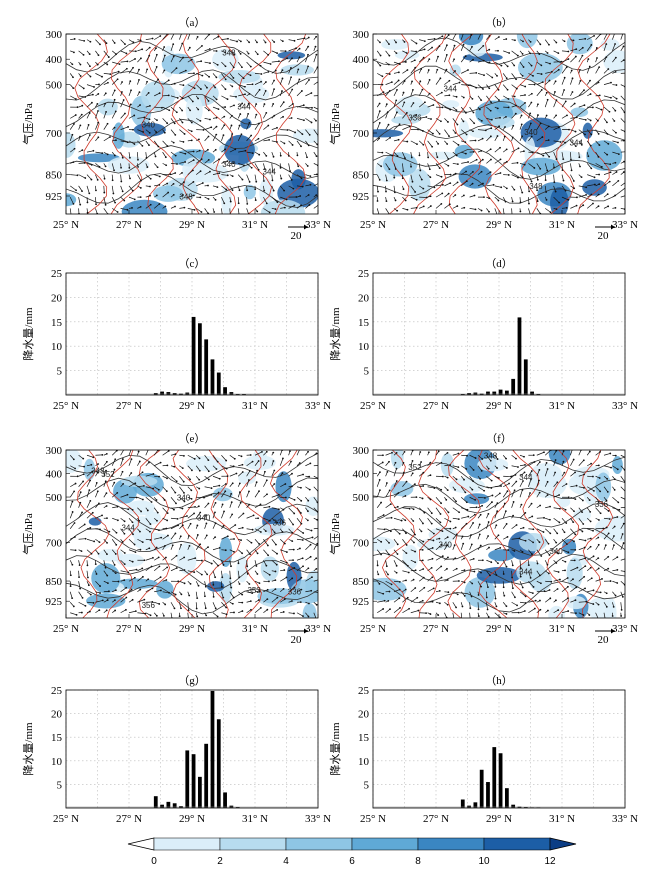 The width and height of the screenshot is (650, 876). I want to click on precip-bar, so click(488, 393).